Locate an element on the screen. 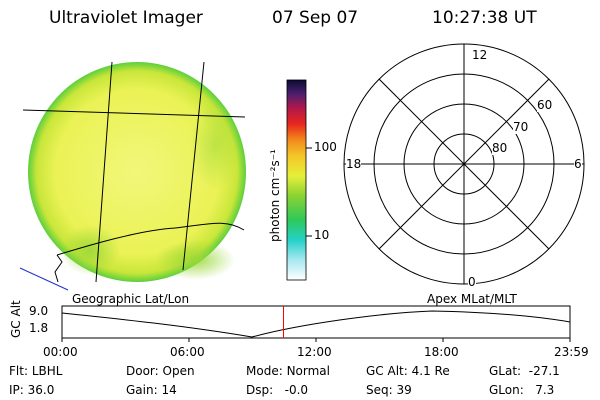 The width and height of the screenshot is (600, 400). time-tick-4: 23:59 is located at coordinates (571, 352).